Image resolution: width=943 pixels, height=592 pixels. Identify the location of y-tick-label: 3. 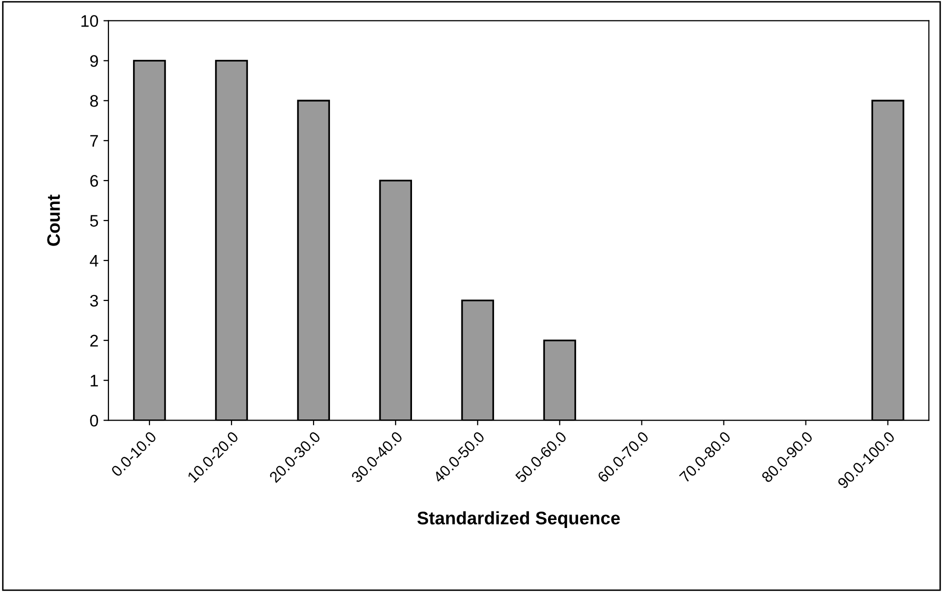
(94, 300).